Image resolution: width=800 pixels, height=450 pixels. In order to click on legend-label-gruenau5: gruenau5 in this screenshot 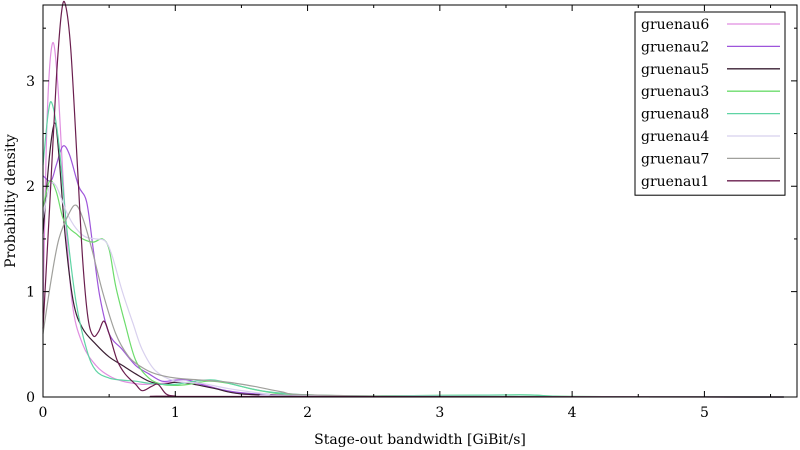, I will do `click(675, 70)`.